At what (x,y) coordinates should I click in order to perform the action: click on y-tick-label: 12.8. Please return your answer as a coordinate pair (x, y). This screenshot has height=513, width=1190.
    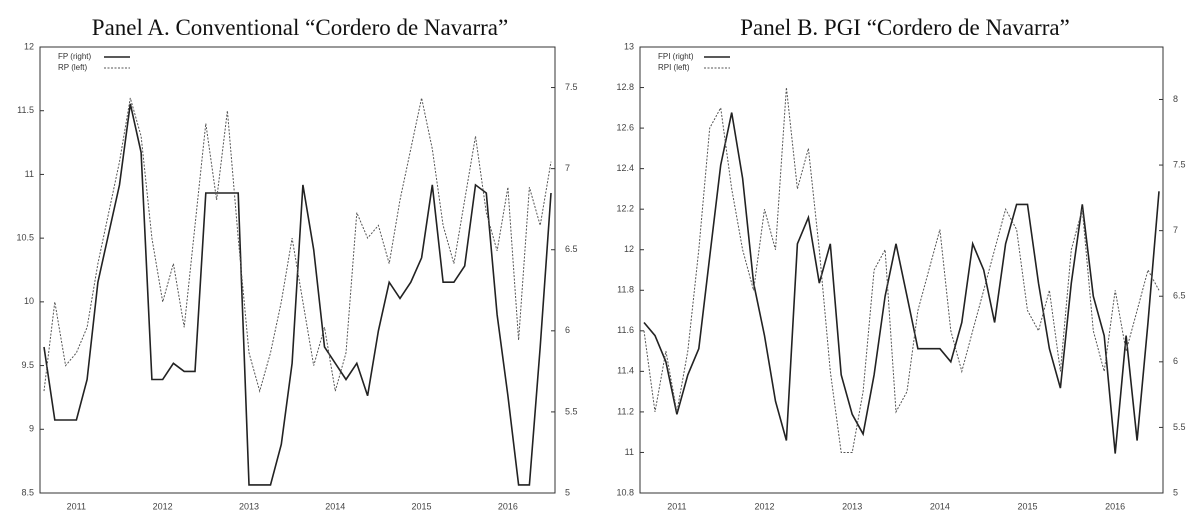
    Looking at the image, I should click on (625, 87).